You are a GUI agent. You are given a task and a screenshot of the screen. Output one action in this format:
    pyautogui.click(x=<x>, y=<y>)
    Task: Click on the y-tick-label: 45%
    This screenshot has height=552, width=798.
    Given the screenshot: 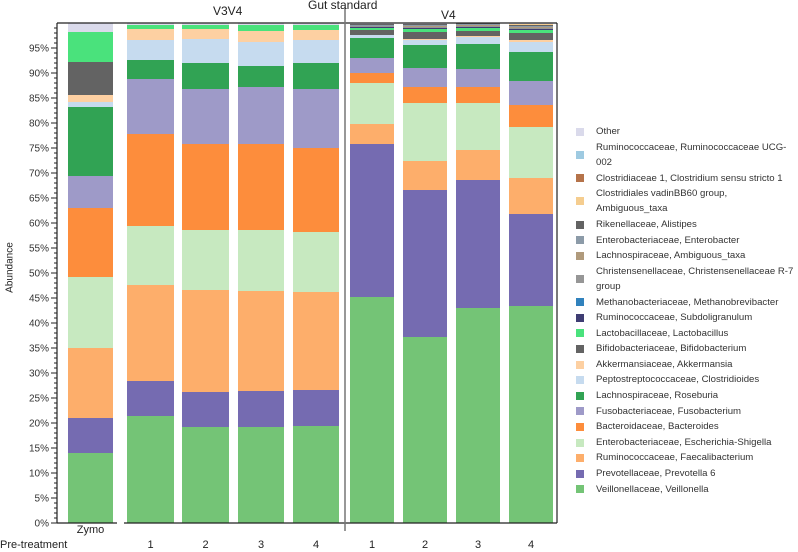 What is the action you would take?
    pyautogui.click(x=39, y=299)
    